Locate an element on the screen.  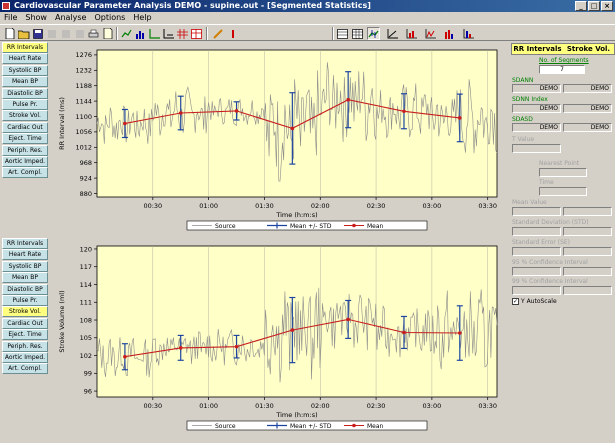
save-icon is located at coordinates (37, 33).